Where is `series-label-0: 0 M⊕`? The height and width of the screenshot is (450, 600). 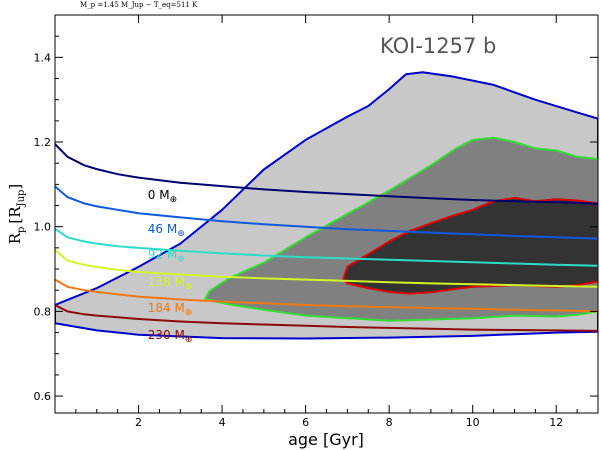
series-label-0: 0 M⊕ is located at coordinates (162, 196).